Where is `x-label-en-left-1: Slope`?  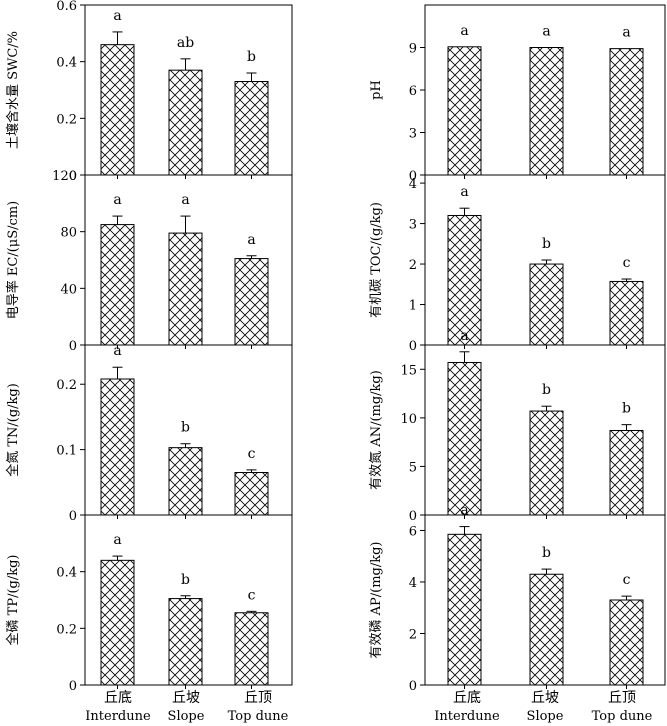
x-label-en-left-1: Slope is located at coordinates (186, 716).